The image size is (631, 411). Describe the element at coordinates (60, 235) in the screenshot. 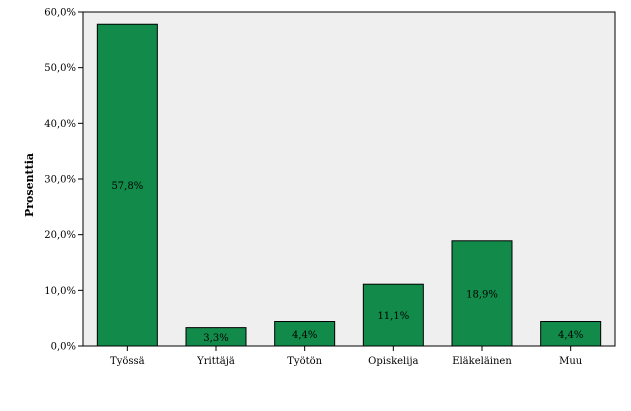

I see `y-tick-label: 20,0%` at that location.